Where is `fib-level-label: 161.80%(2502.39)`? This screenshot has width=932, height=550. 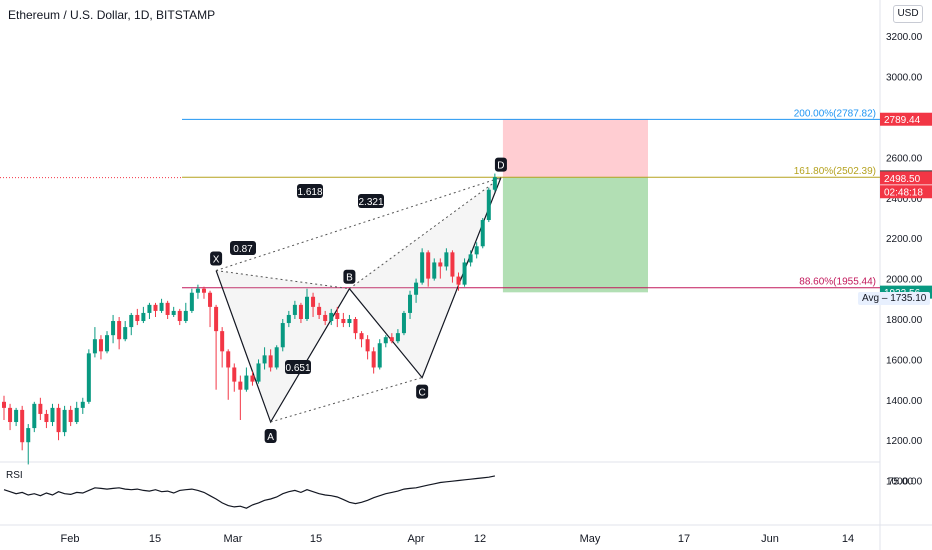 fib-level-label: 161.80%(2502.39) is located at coordinates (835, 171).